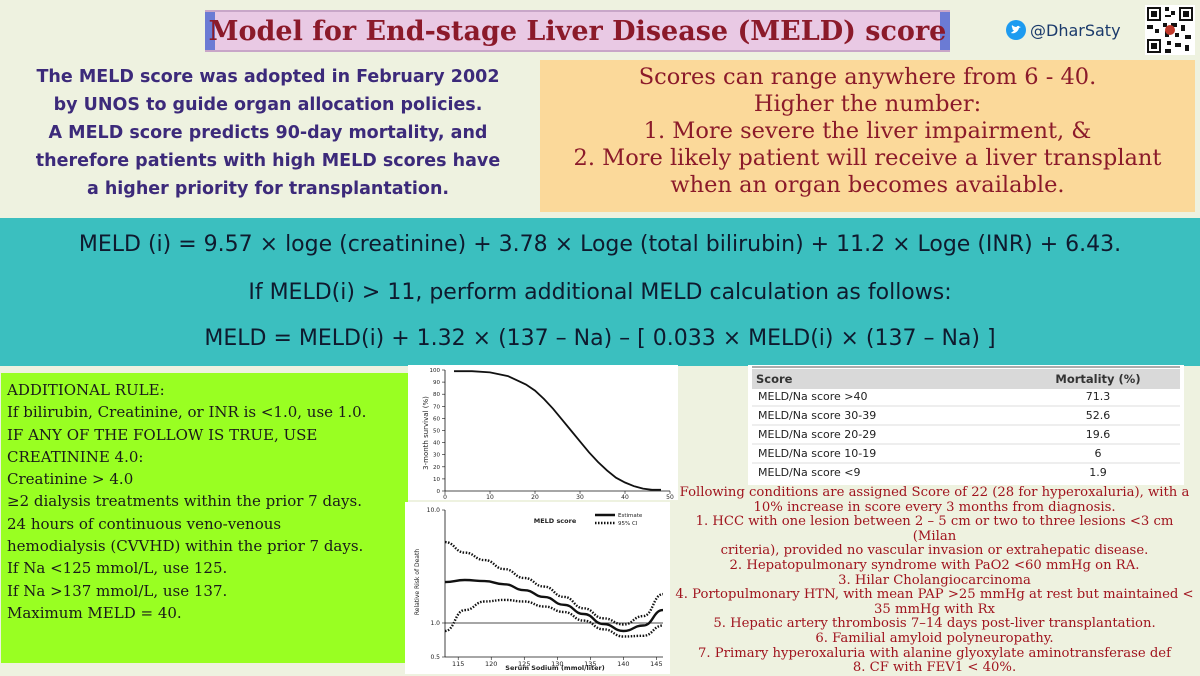 This screenshot has width=1200, height=676. I want to click on rule-line: Creatinine > 4.0, so click(70, 479).